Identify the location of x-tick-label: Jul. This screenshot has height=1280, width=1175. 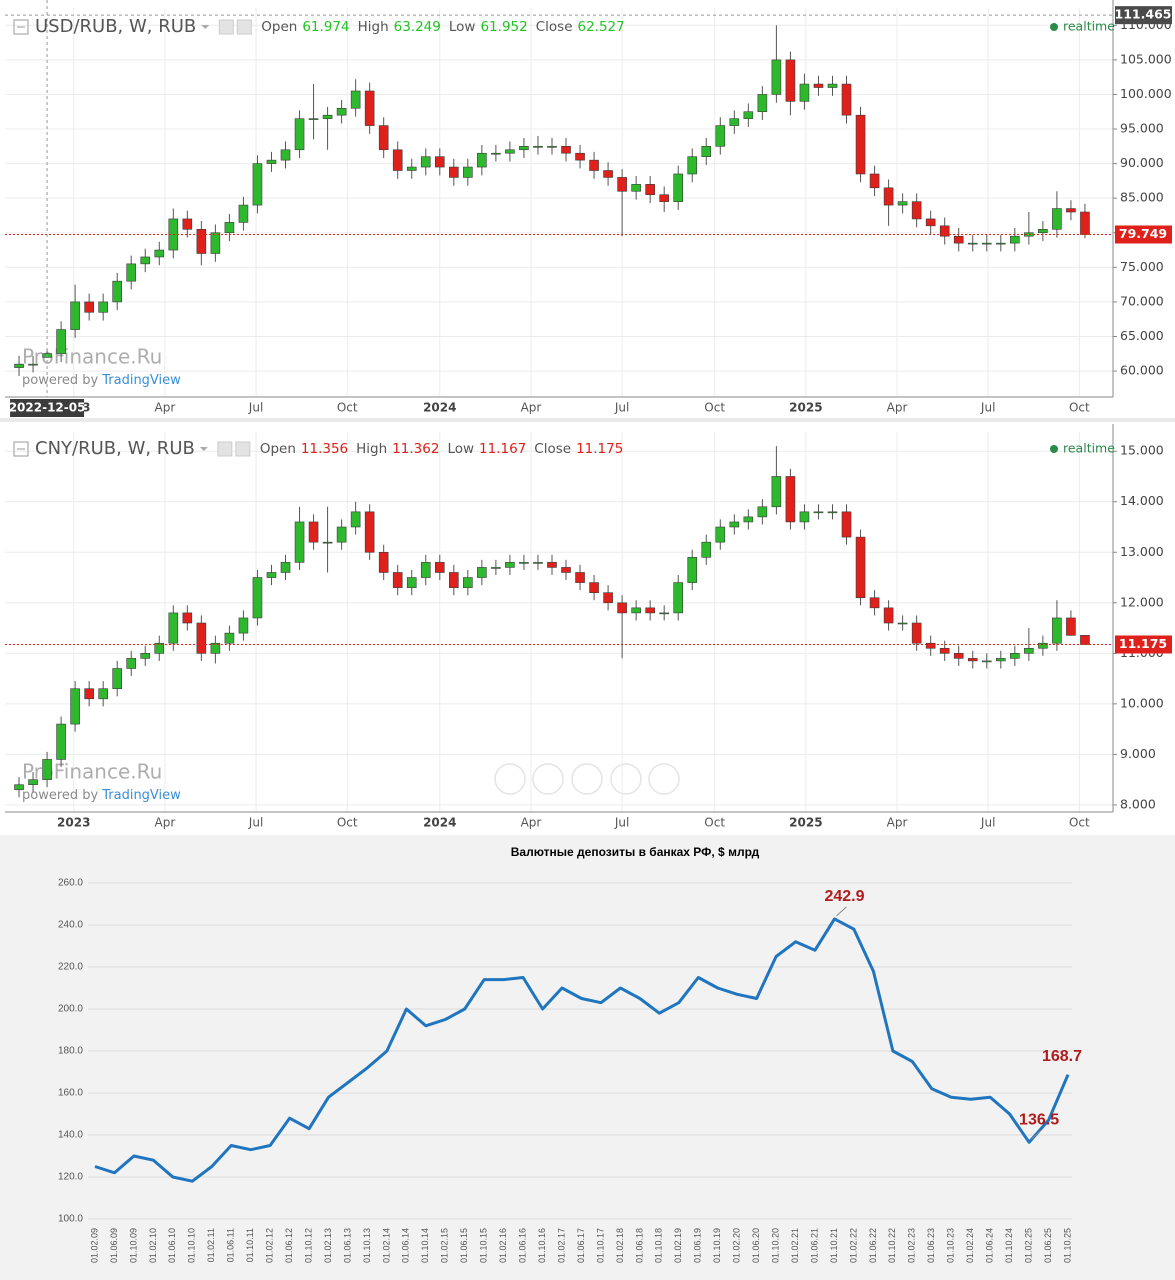
(987, 408).